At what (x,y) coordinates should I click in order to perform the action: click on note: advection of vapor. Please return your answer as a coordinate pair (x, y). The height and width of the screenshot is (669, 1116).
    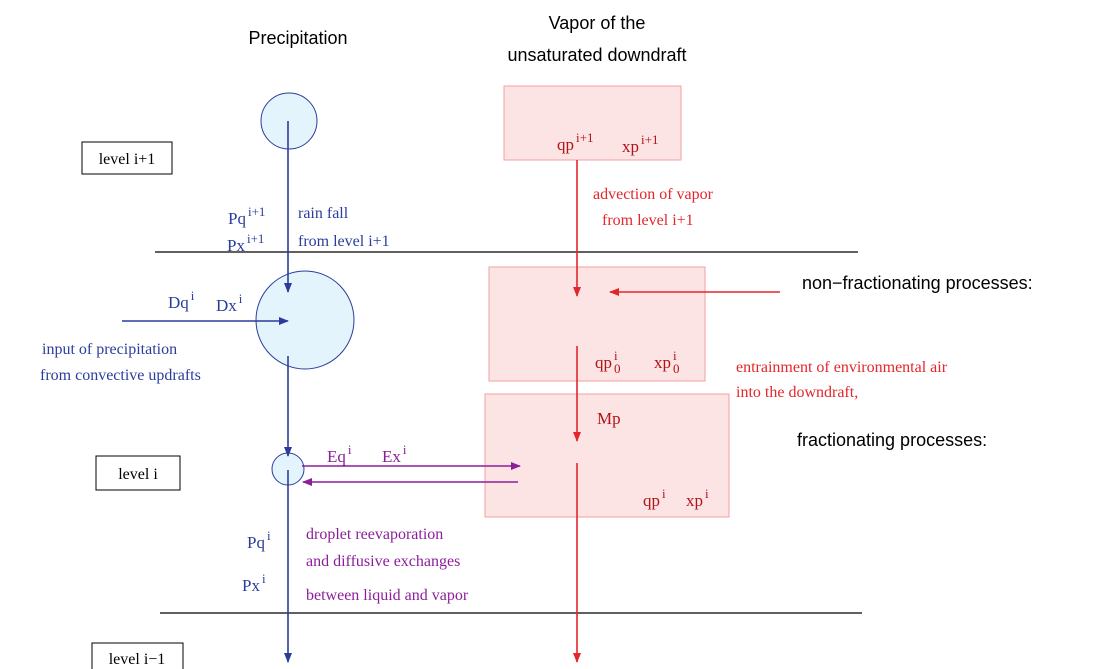
    Looking at the image, I should click on (653, 194).